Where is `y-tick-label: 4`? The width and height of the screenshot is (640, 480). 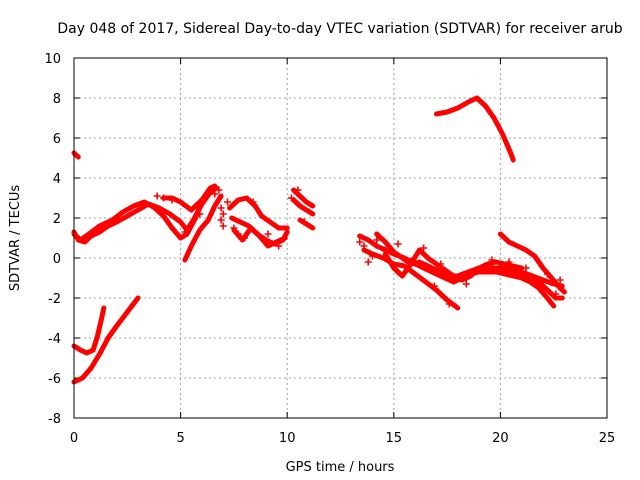
y-tick-label: 4 is located at coordinates (57, 179).